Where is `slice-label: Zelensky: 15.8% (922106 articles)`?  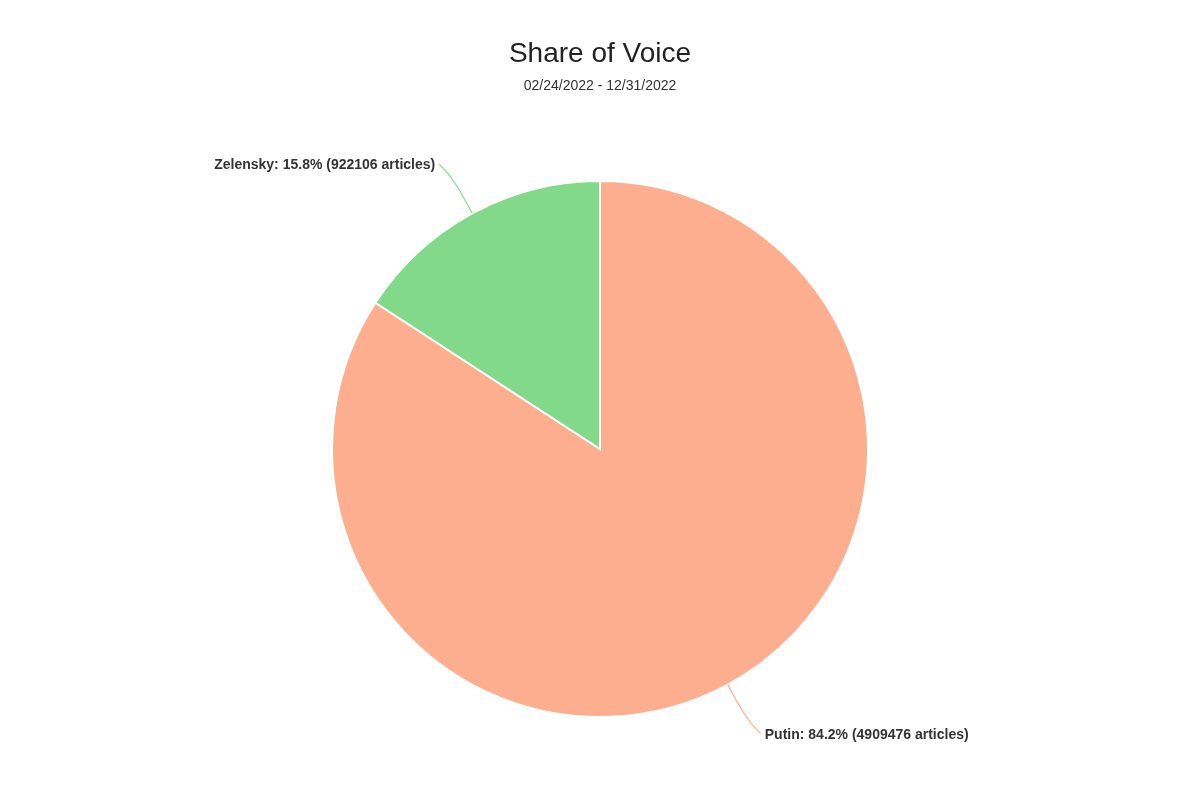
slice-label: Zelensky: 15.8% (922106 articles) is located at coordinates (325, 164).